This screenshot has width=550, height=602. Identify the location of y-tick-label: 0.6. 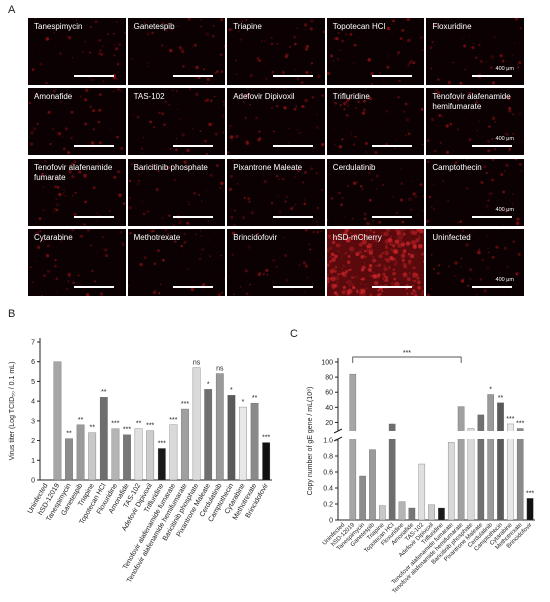
(328, 473).